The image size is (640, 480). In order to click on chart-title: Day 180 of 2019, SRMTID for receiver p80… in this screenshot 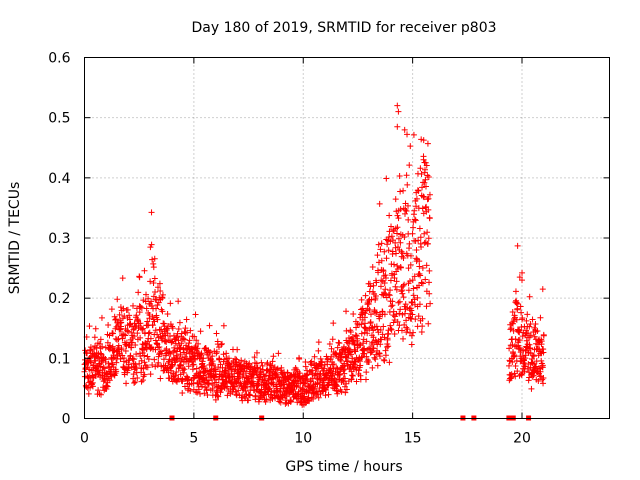, I will do `click(343, 28)`.